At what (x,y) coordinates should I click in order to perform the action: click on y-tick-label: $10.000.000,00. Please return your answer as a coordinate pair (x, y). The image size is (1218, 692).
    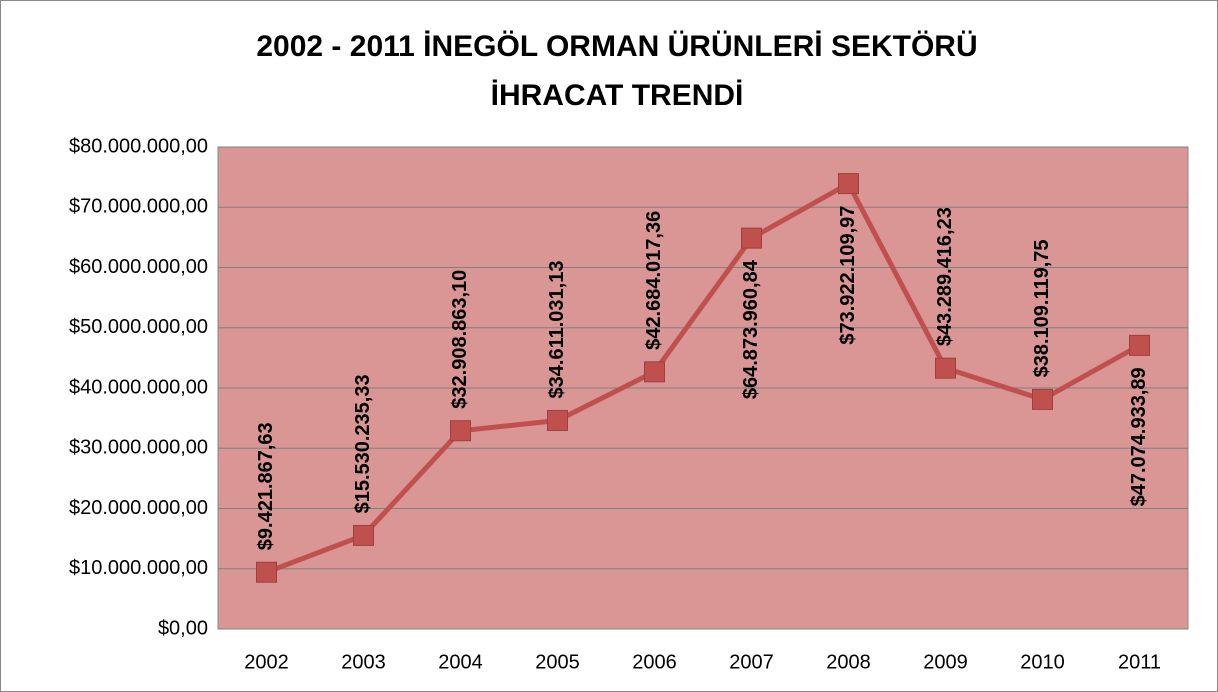
    Looking at the image, I should click on (138, 568).